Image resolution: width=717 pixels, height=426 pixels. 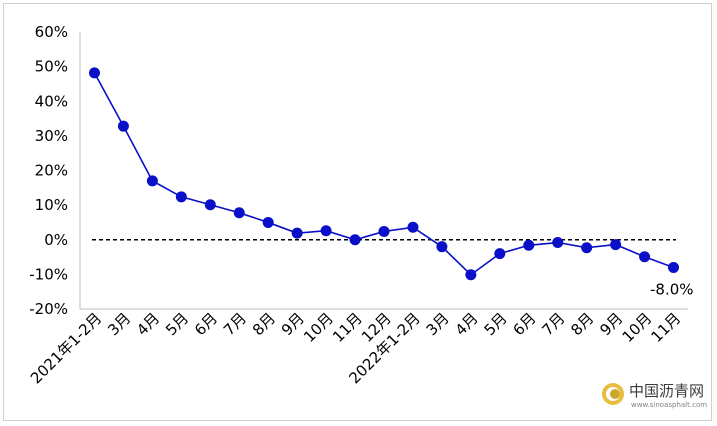 I want to click on sinoasphalt-logo, so click(x=613, y=394).